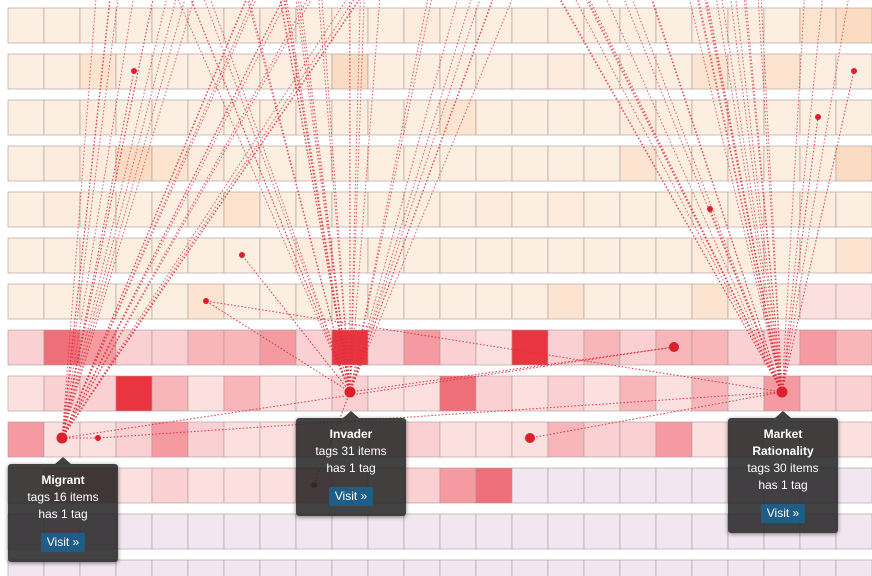 The width and height of the screenshot is (872, 576). What do you see at coordinates (854, 71) in the screenshot?
I see `tag-dot` at bounding box center [854, 71].